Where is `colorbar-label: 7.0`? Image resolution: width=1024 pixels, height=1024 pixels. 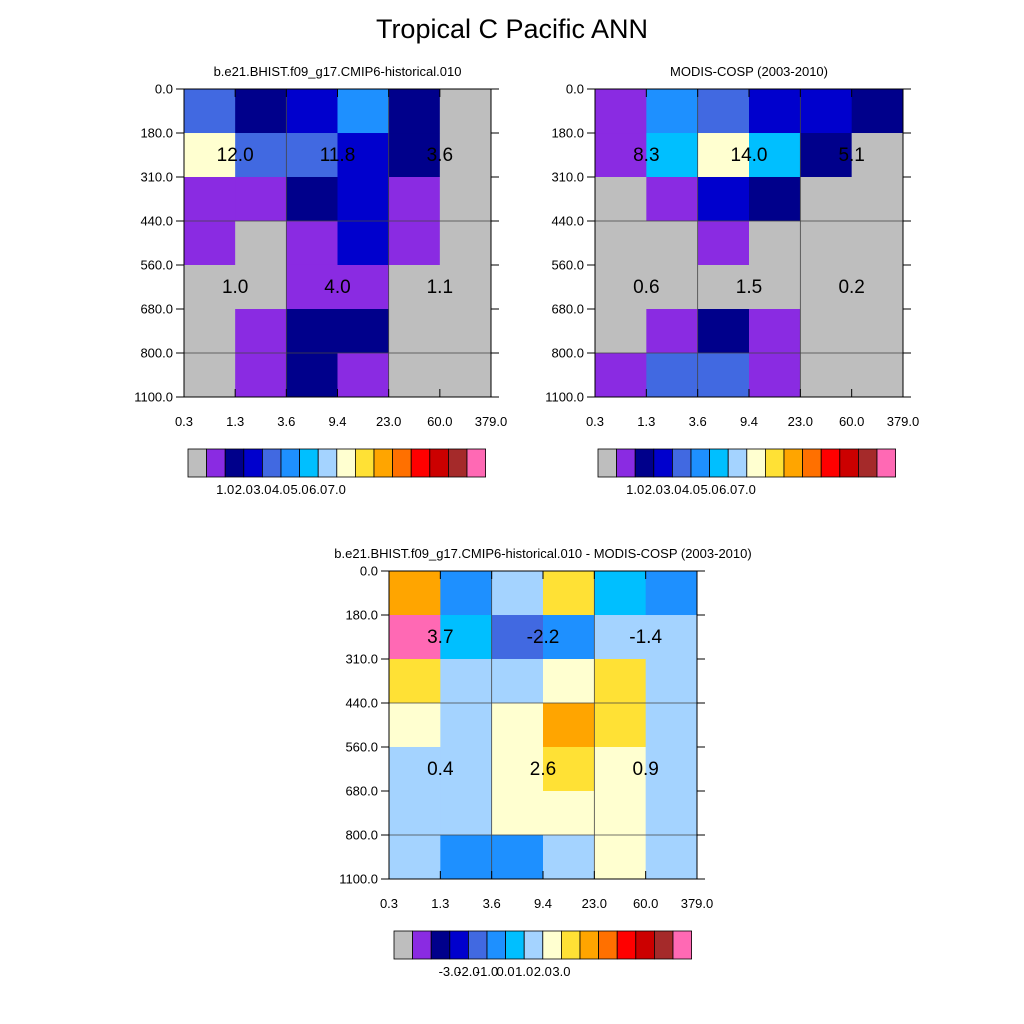
colorbar-label: 7.0 is located at coordinates (747, 489).